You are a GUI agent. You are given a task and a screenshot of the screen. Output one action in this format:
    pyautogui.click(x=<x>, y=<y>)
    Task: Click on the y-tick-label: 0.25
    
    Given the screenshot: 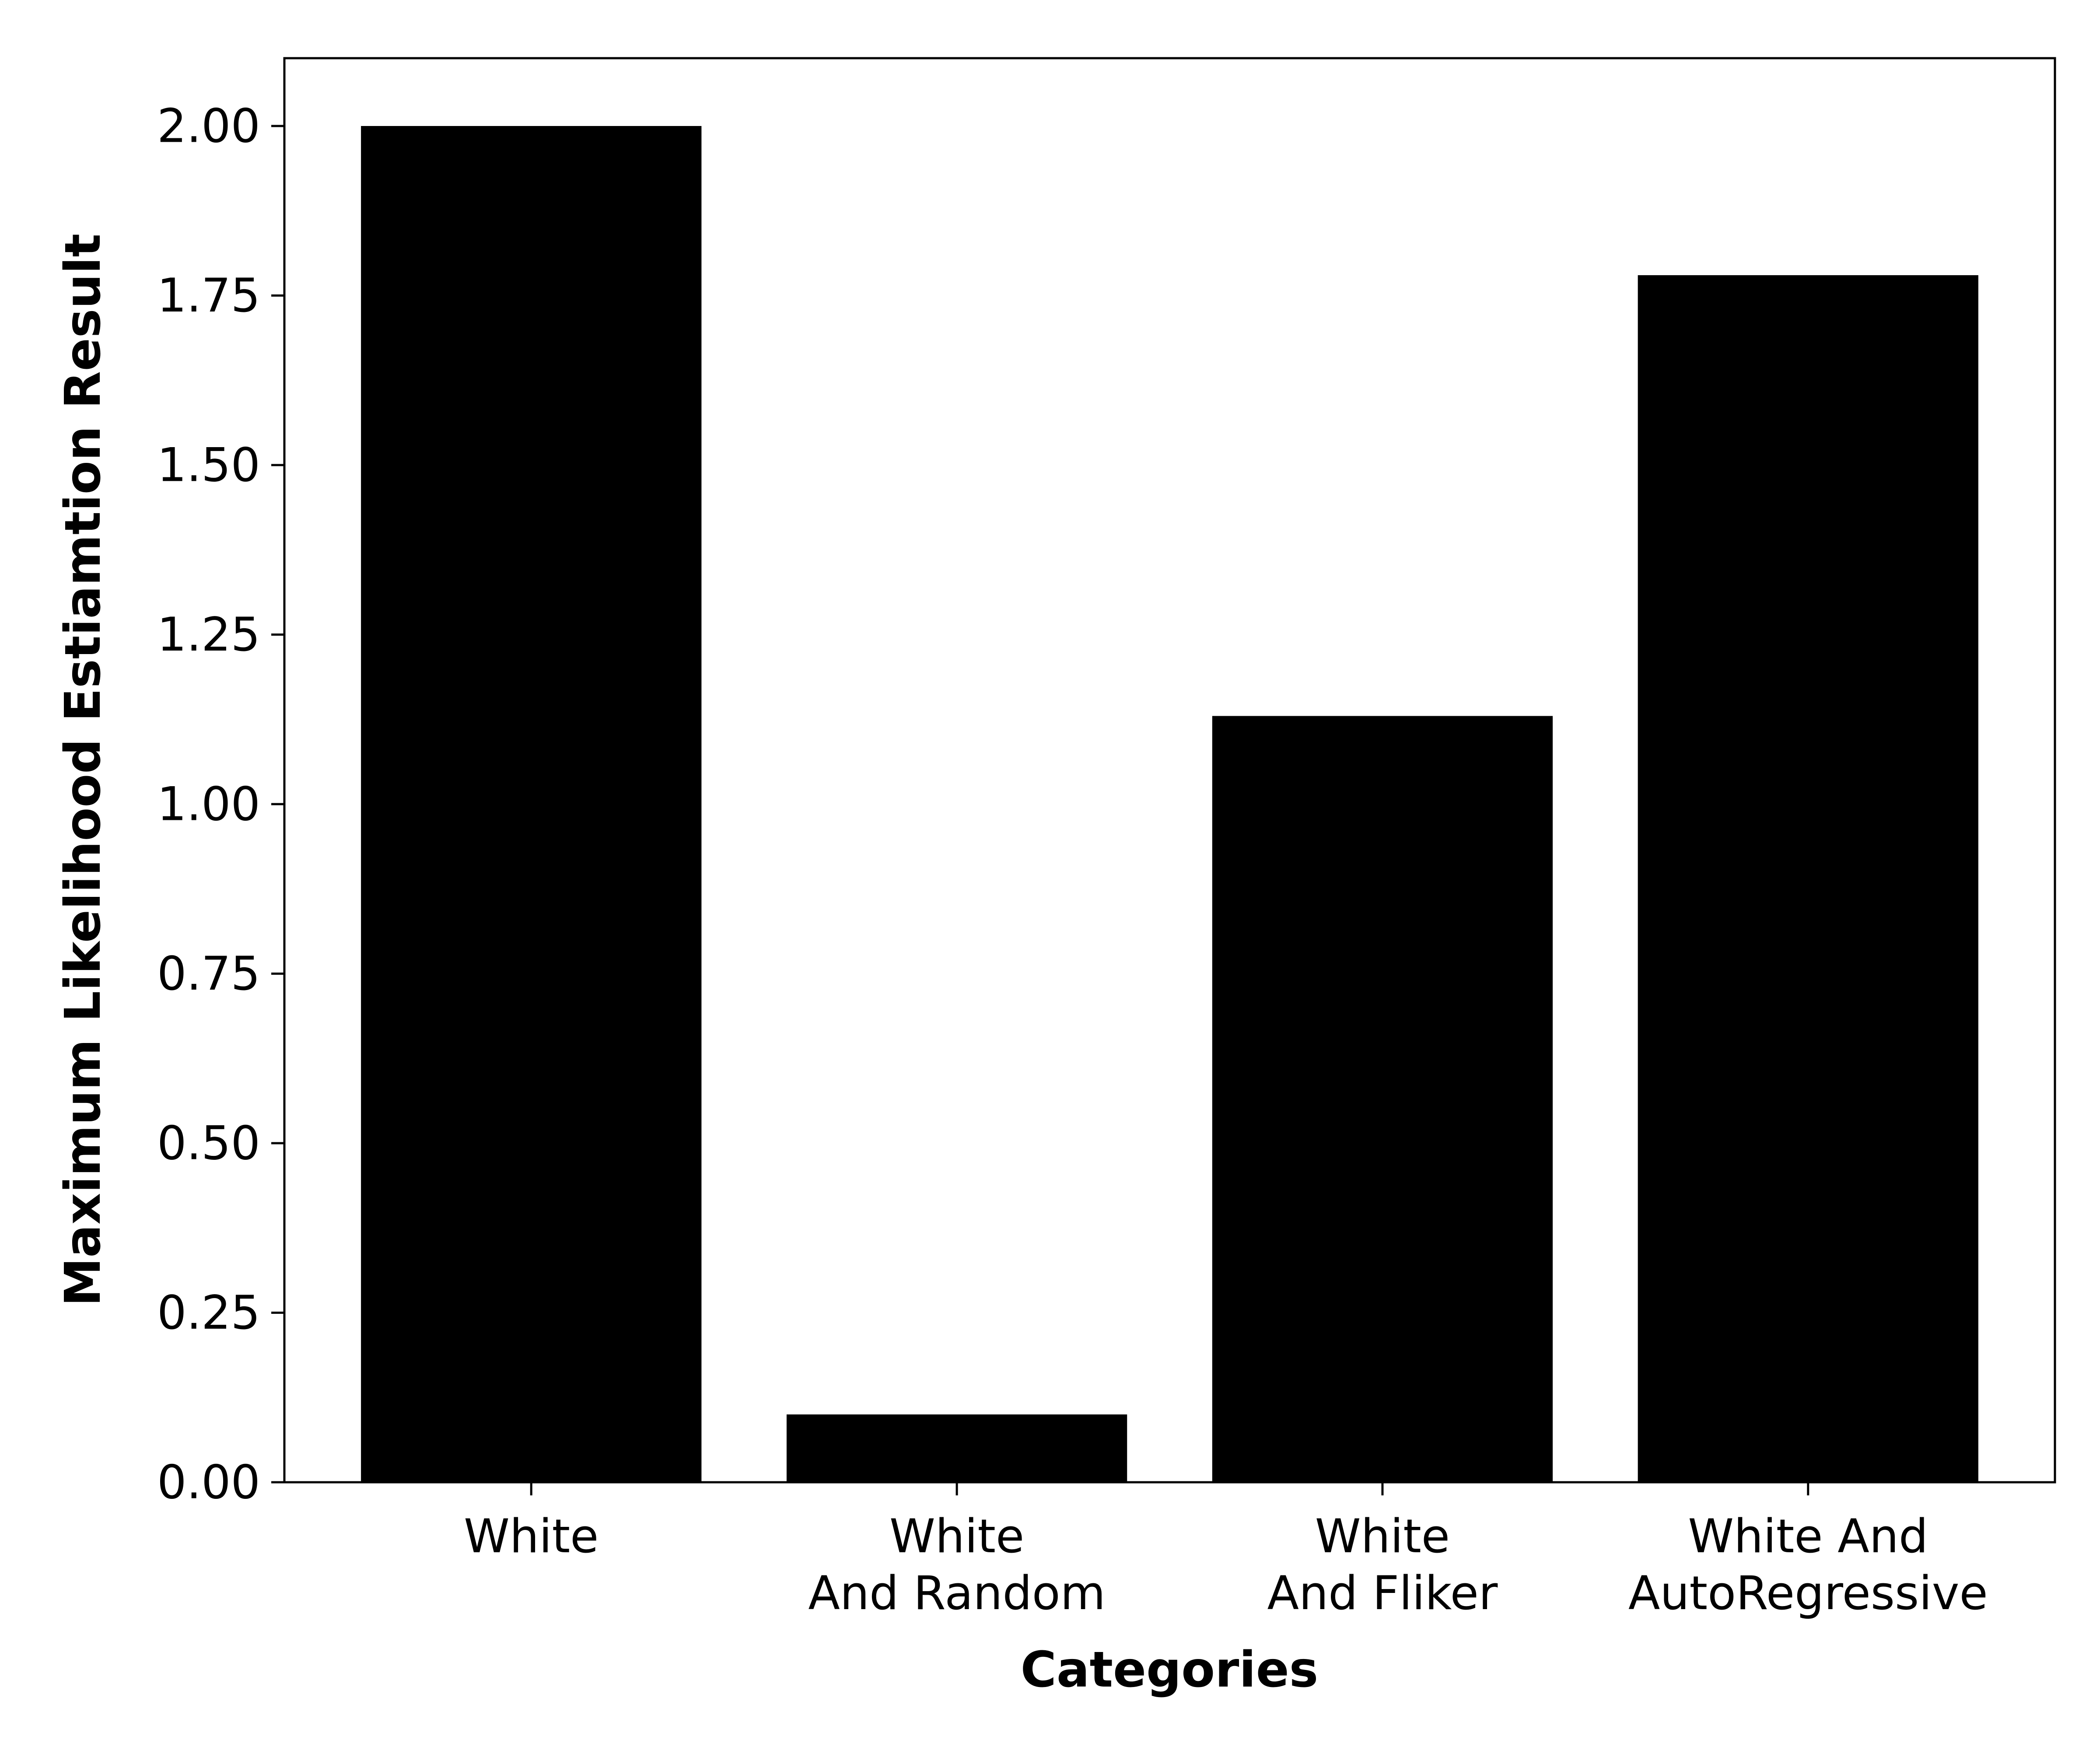 What is the action you would take?
    pyautogui.click(x=208, y=1313)
    